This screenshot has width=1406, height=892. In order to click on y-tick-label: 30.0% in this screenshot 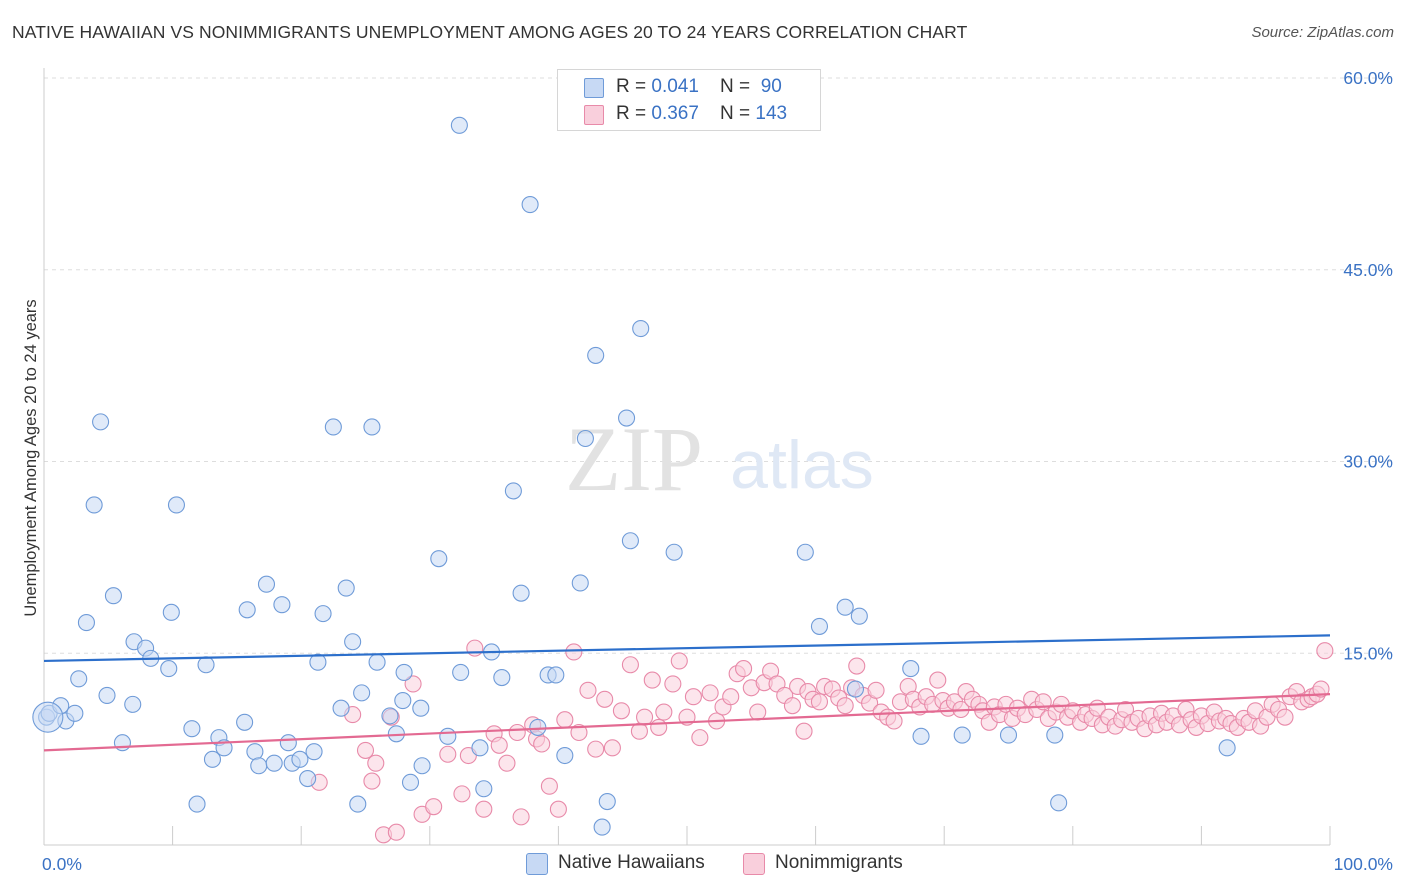, I will do `click(1368, 462)`.